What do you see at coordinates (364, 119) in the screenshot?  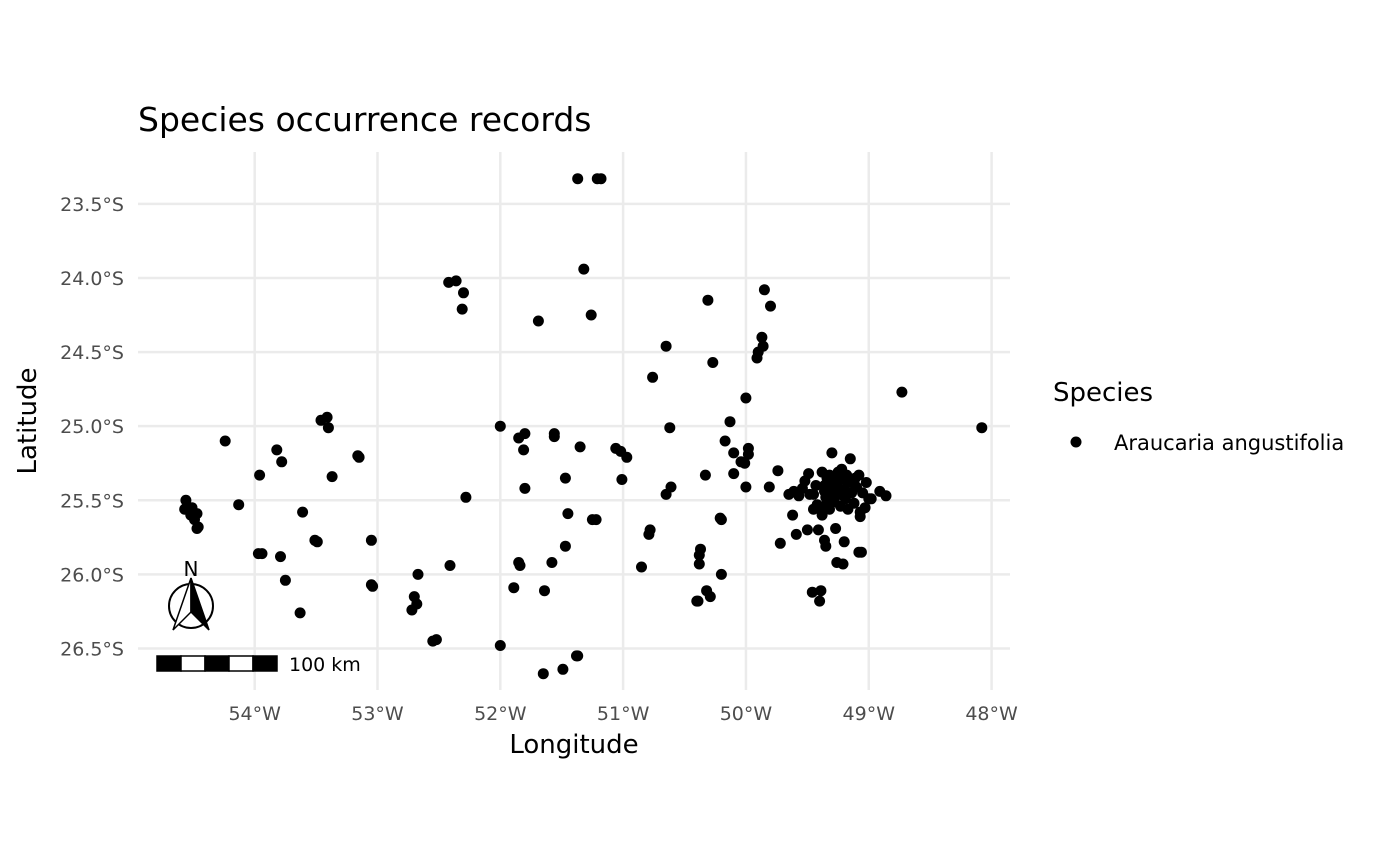 I see `chart-title: Species occurrence records` at bounding box center [364, 119].